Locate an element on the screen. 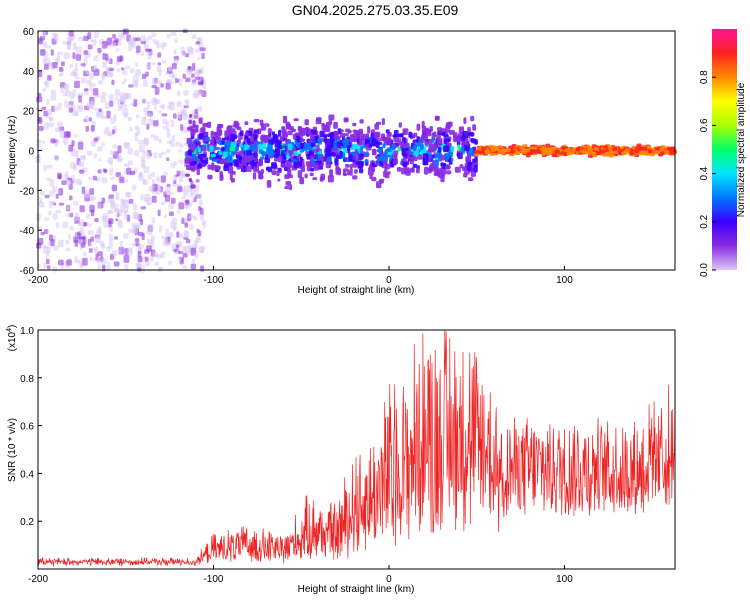 The width and height of the screenshot is (750, 600). snr-ylabel: SNR (10 * v/v) is located at coordinates (12, 450).